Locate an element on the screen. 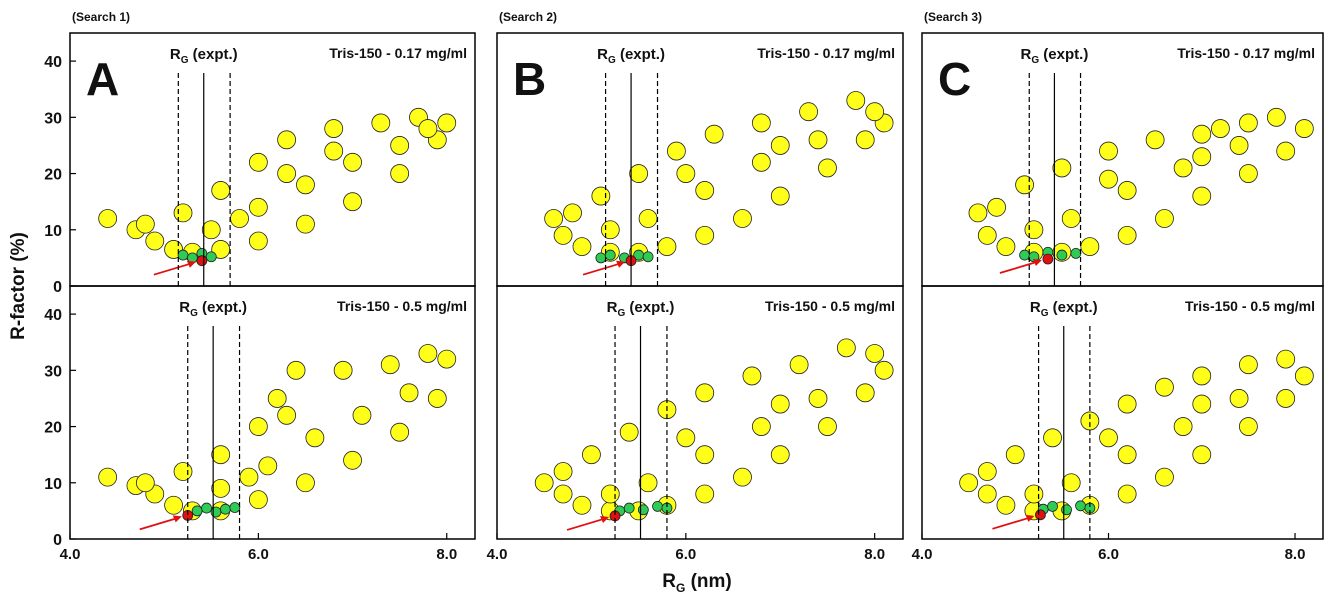 The width and height of the screenshot is (1325, 601). condition: Tris-150 - 0.17 mg/ml is located at coordinates (826, 53).